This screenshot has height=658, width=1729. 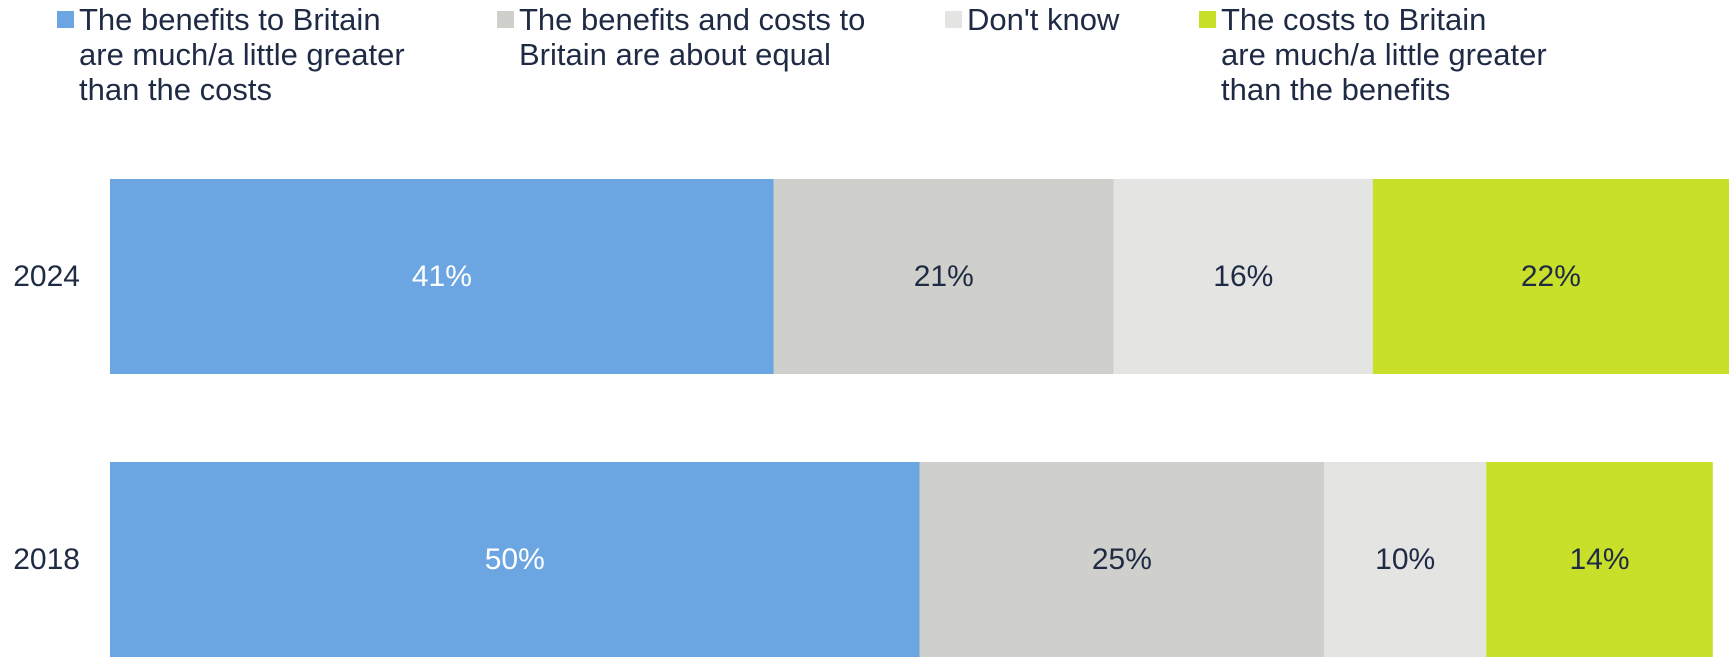 I want to click on data-label-2018-2: 10%, so click(x=1405, y=559).